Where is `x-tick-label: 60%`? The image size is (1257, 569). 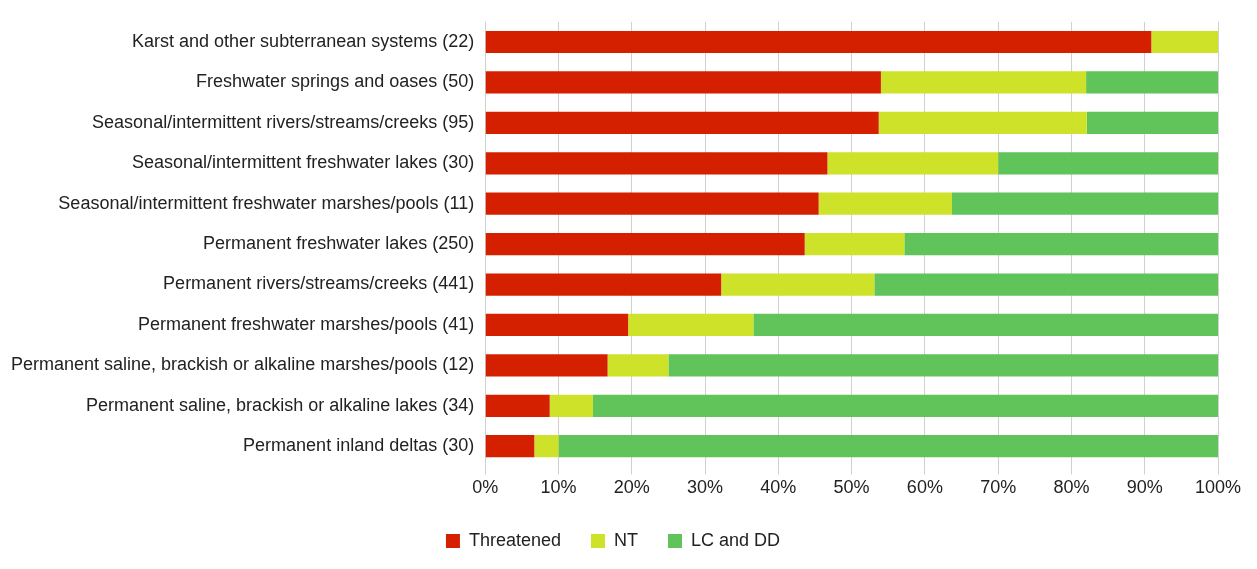
x-tick-label: 60% is located at coordinates (924, 487).